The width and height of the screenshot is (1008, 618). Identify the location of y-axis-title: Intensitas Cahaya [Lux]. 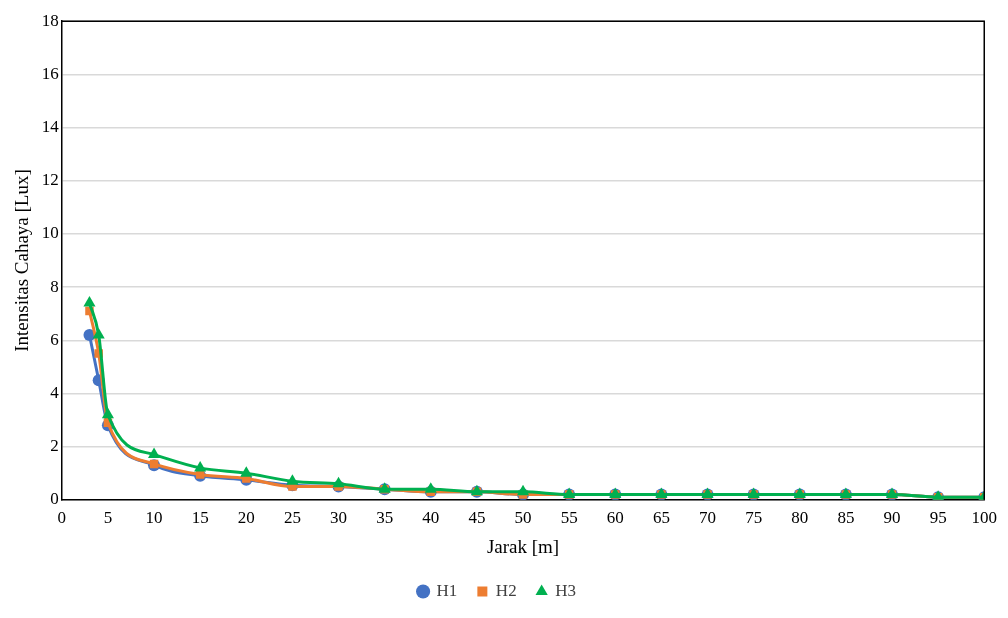
(22, 260).